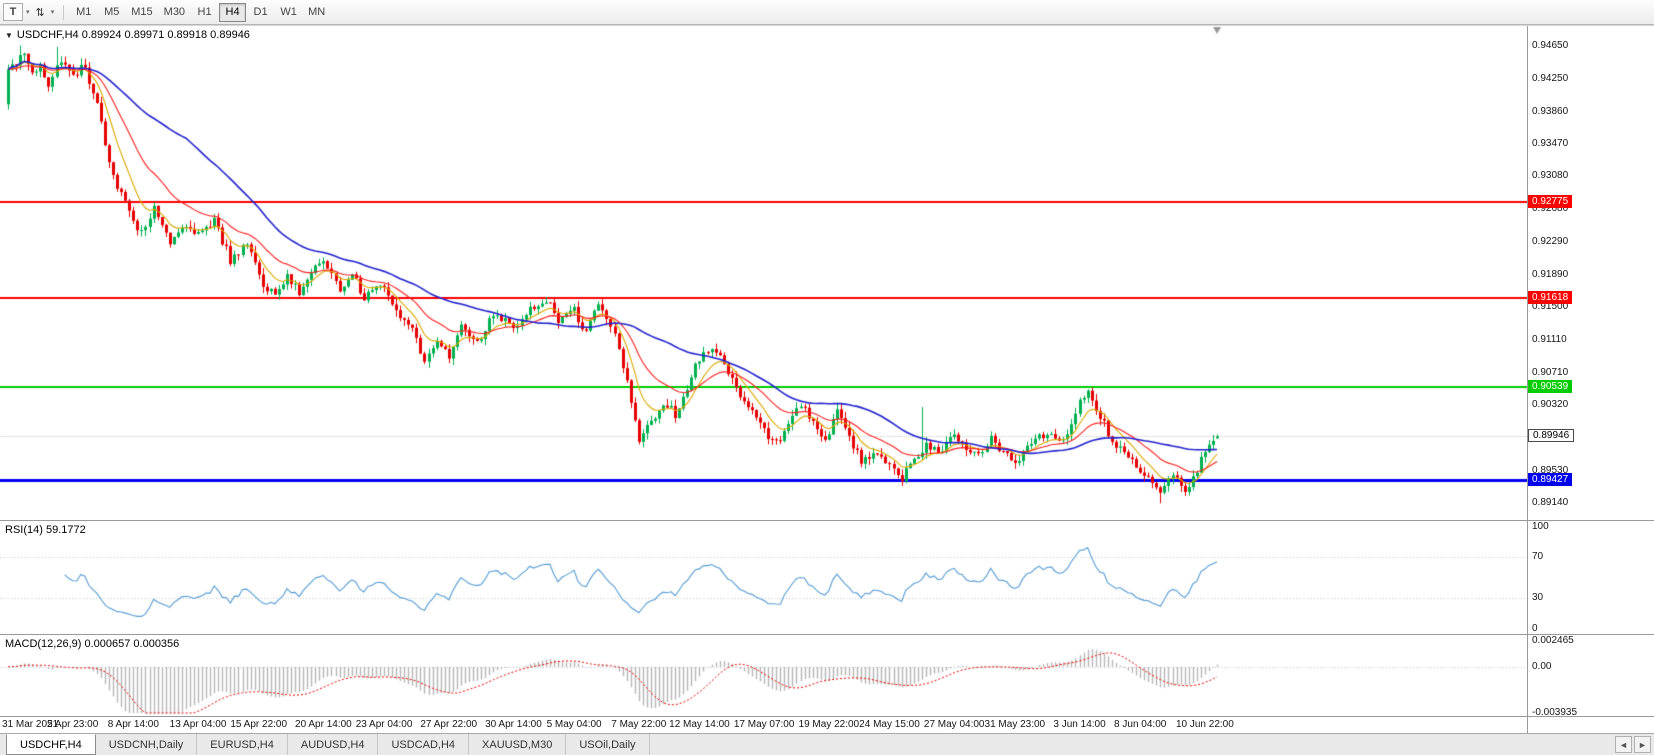 This screenshot has width=1654, height=755. What do you see at coordinates (1623, 744) in the screenshot?
I see `tabs-scroll-left-button: ◄` at bounding box center [1623, 744].